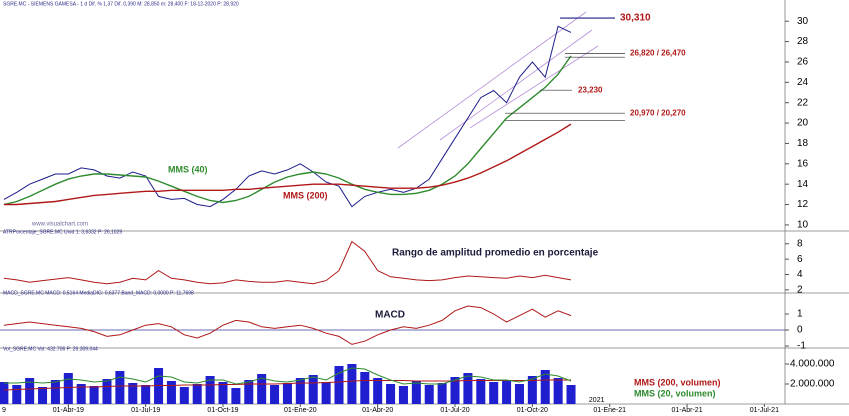  What do you see at coordinates (635, 18) in the screenshot?
I see `level-label: 30,310` at bounding box center [635, 18].